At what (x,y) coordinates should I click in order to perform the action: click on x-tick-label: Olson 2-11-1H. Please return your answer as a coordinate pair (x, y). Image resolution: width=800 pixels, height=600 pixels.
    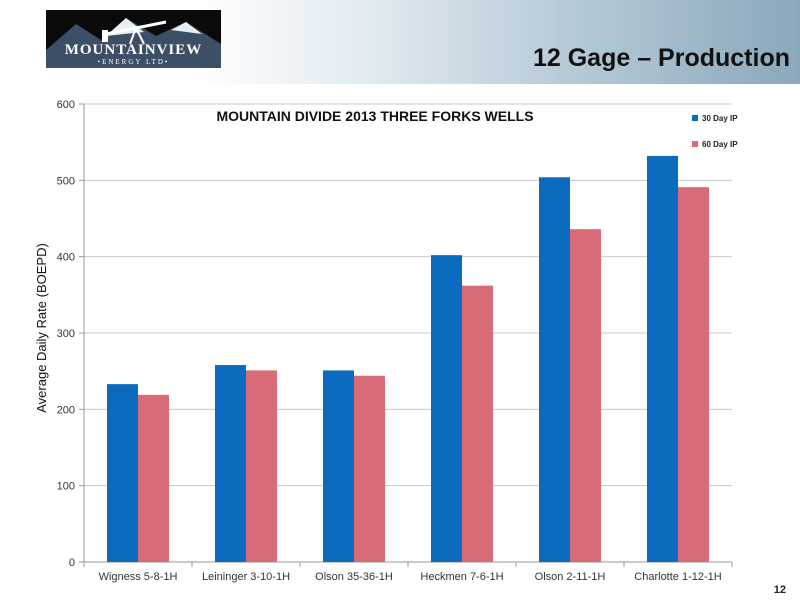
    Looking at the image, I should click on (570, 577).